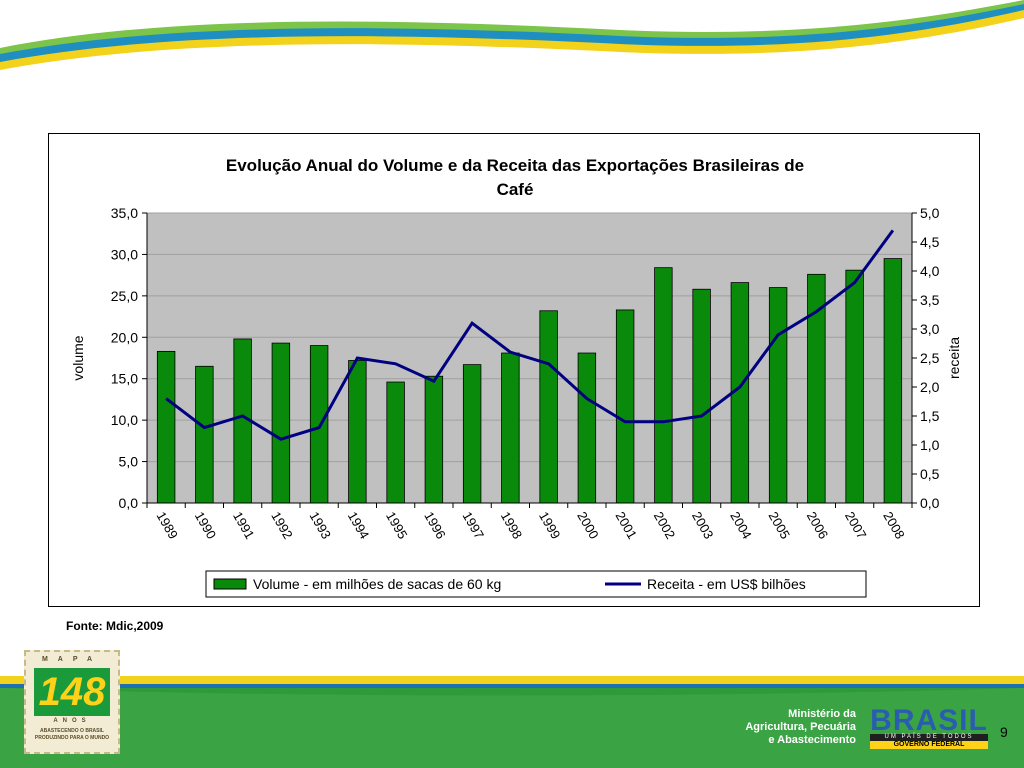  I want to click on source-note: Fonte: Mdic,2009, so click(115, 626).